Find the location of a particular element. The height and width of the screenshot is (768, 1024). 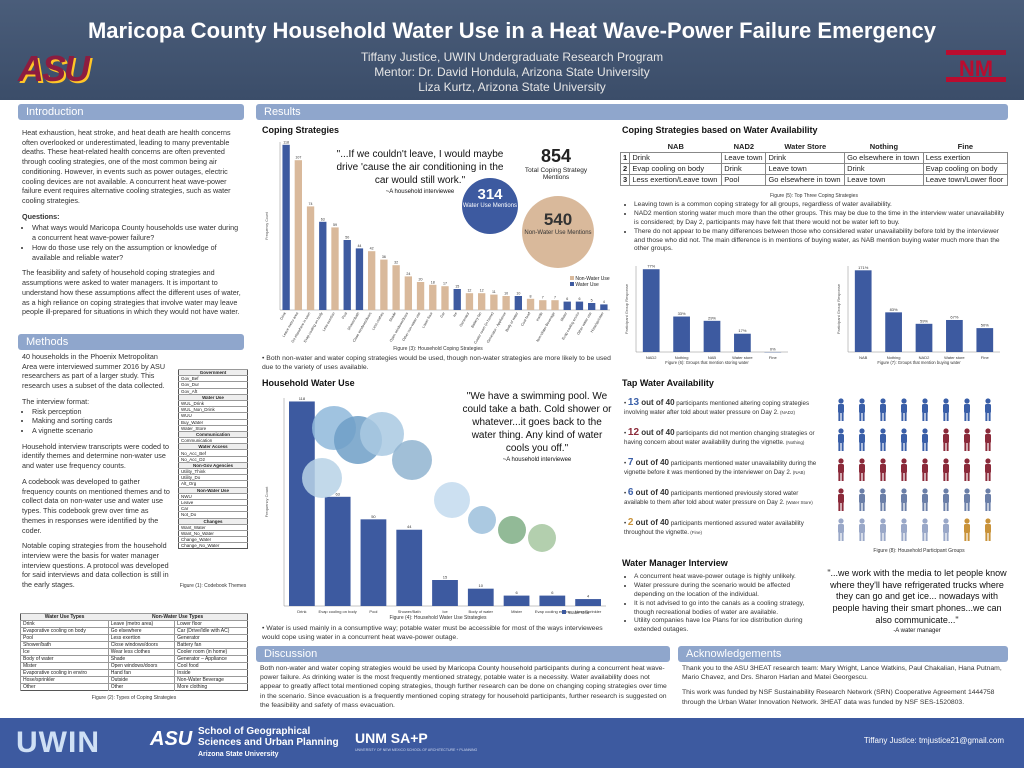

bar-close-windows-doors is located at coordinates (372, 280).